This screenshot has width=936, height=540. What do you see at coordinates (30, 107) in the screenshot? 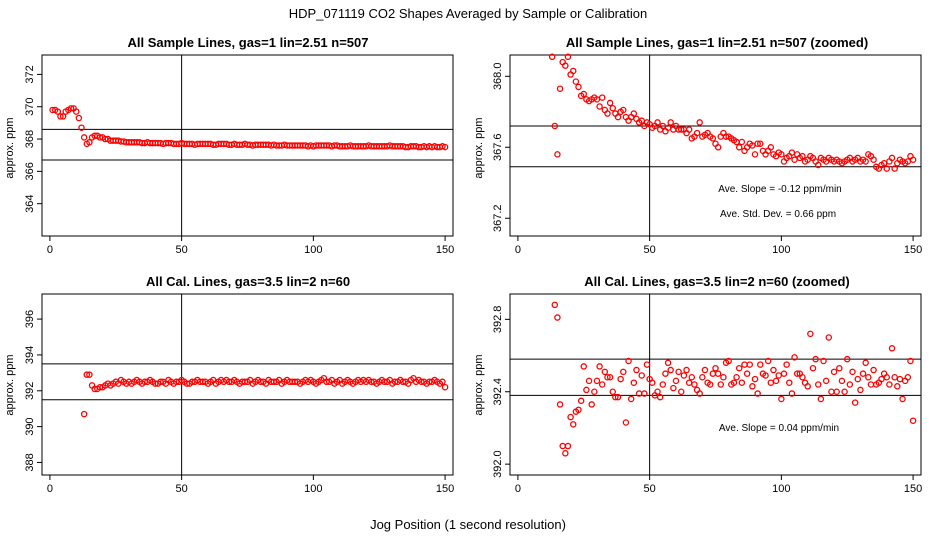
I see `y-tick-label: 370` at bounding box center [30, 107].